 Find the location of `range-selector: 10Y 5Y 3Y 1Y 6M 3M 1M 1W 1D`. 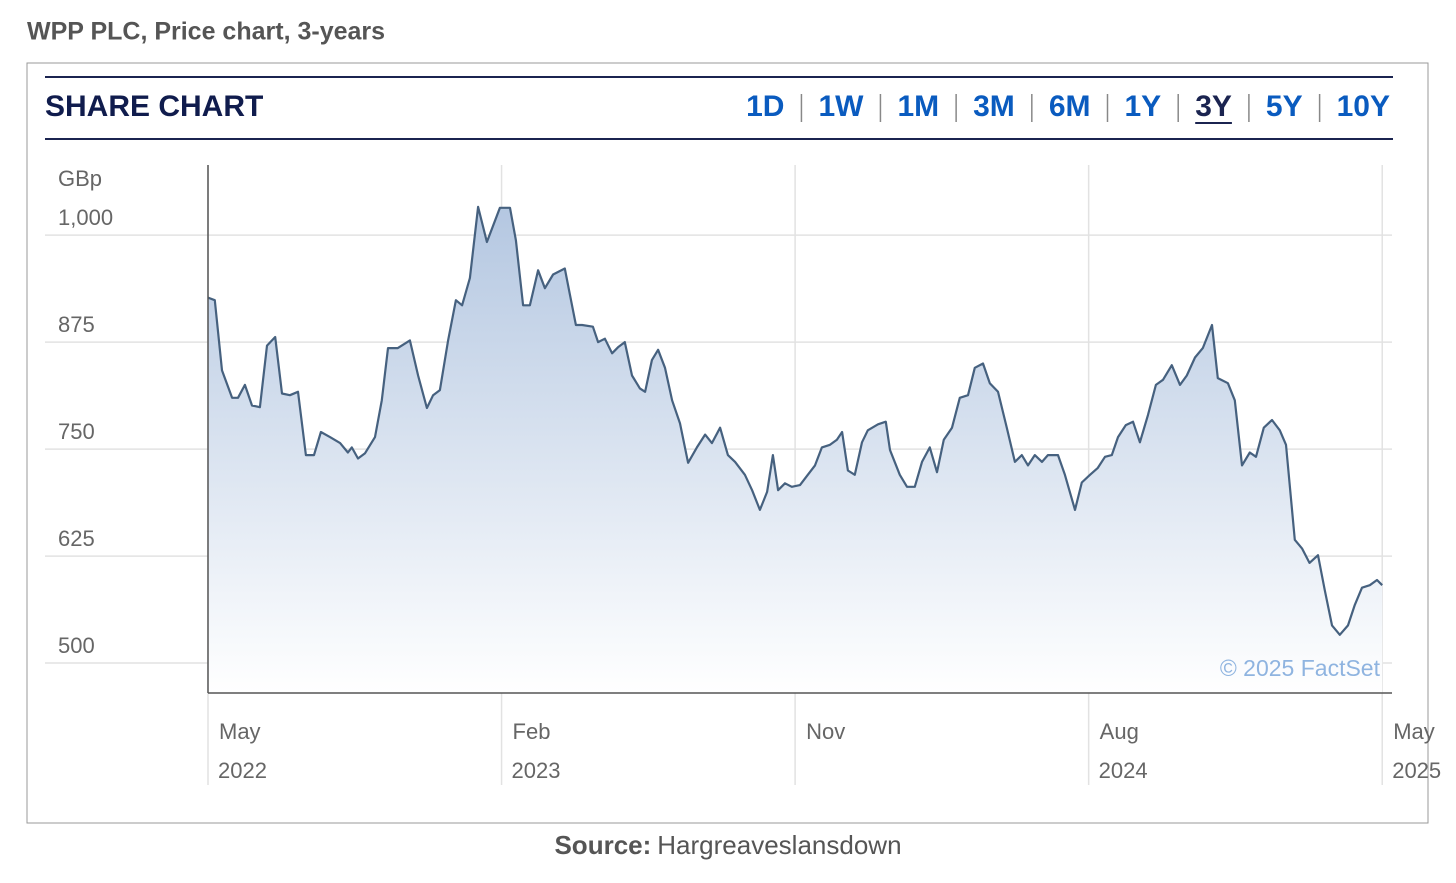

range-selector: 10Y 5Y 3Y 1Y 6M 3M 1M 1W 1D is located at coordinates (1068, 107).